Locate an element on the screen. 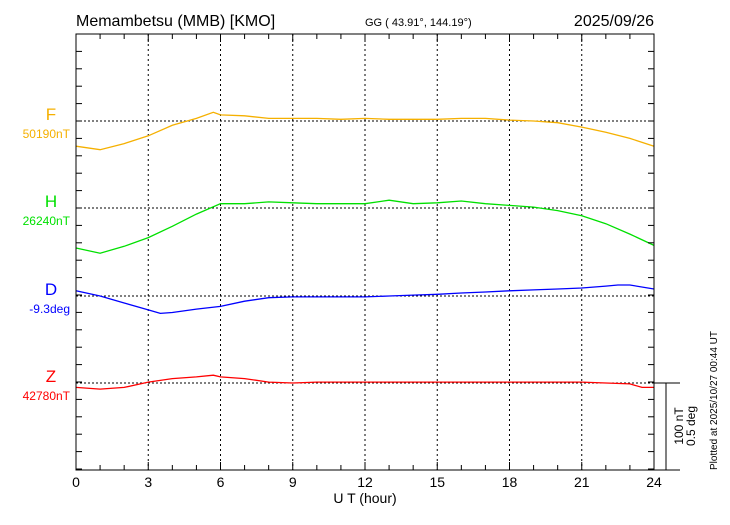 The image size is (730, 525). x-axis-label: U T (hour) is located at coordinates (364, 498).